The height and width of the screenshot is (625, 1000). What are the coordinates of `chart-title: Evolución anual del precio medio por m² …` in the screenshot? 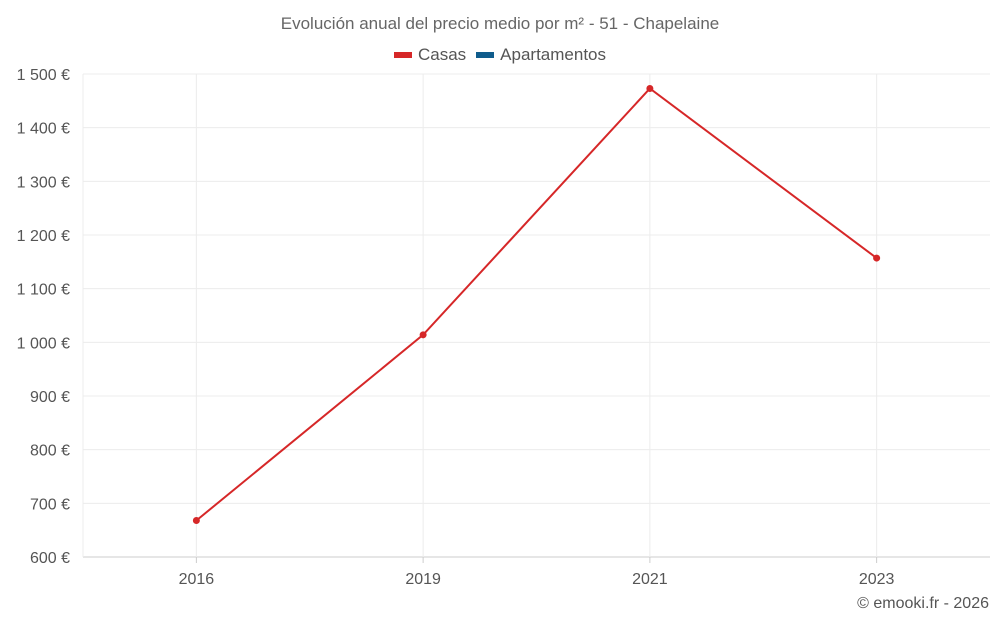 It's located at (500, 23).